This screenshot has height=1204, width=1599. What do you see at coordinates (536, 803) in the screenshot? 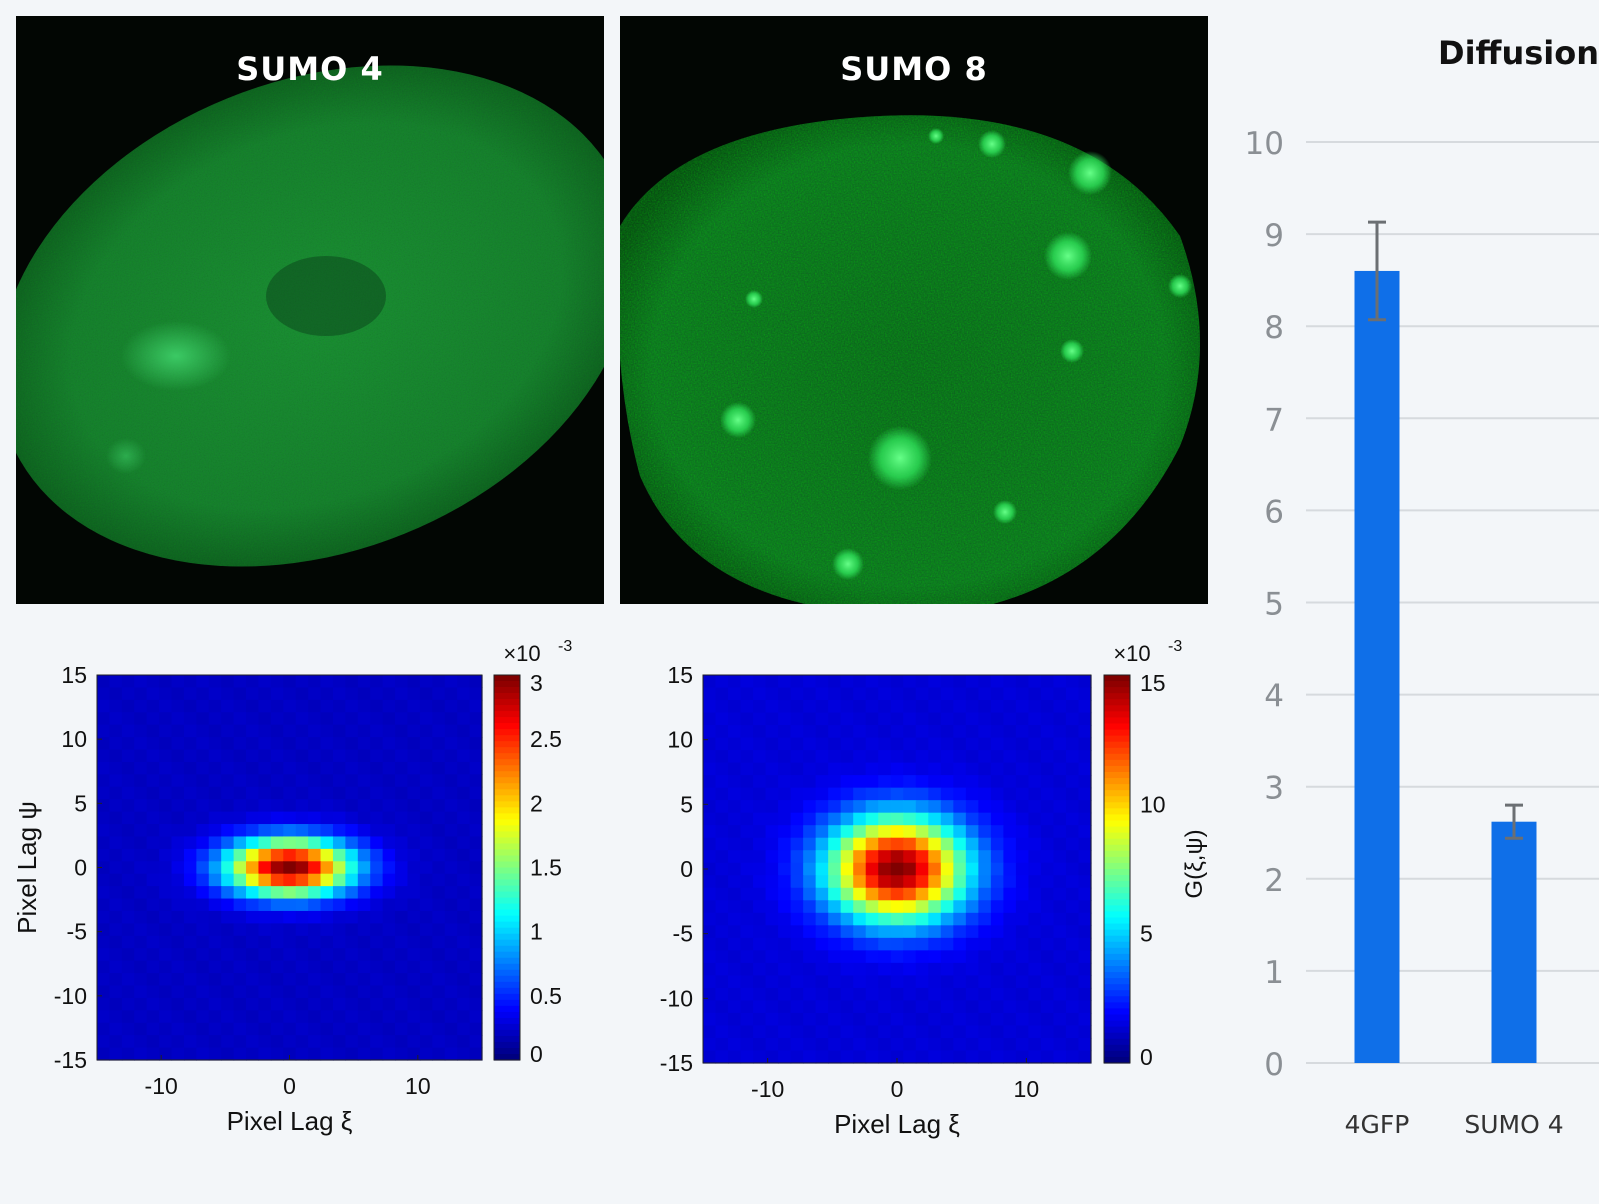
I see `colorbar-tick-label: 2` at bounding box center [536, 803].